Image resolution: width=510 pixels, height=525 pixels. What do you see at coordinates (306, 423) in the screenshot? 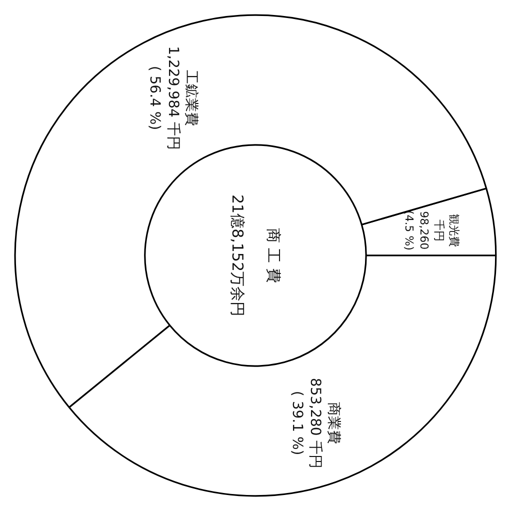
I see `data-label: 853,280 千円 ( 39.1 %)` at bounding box center [306, 423].